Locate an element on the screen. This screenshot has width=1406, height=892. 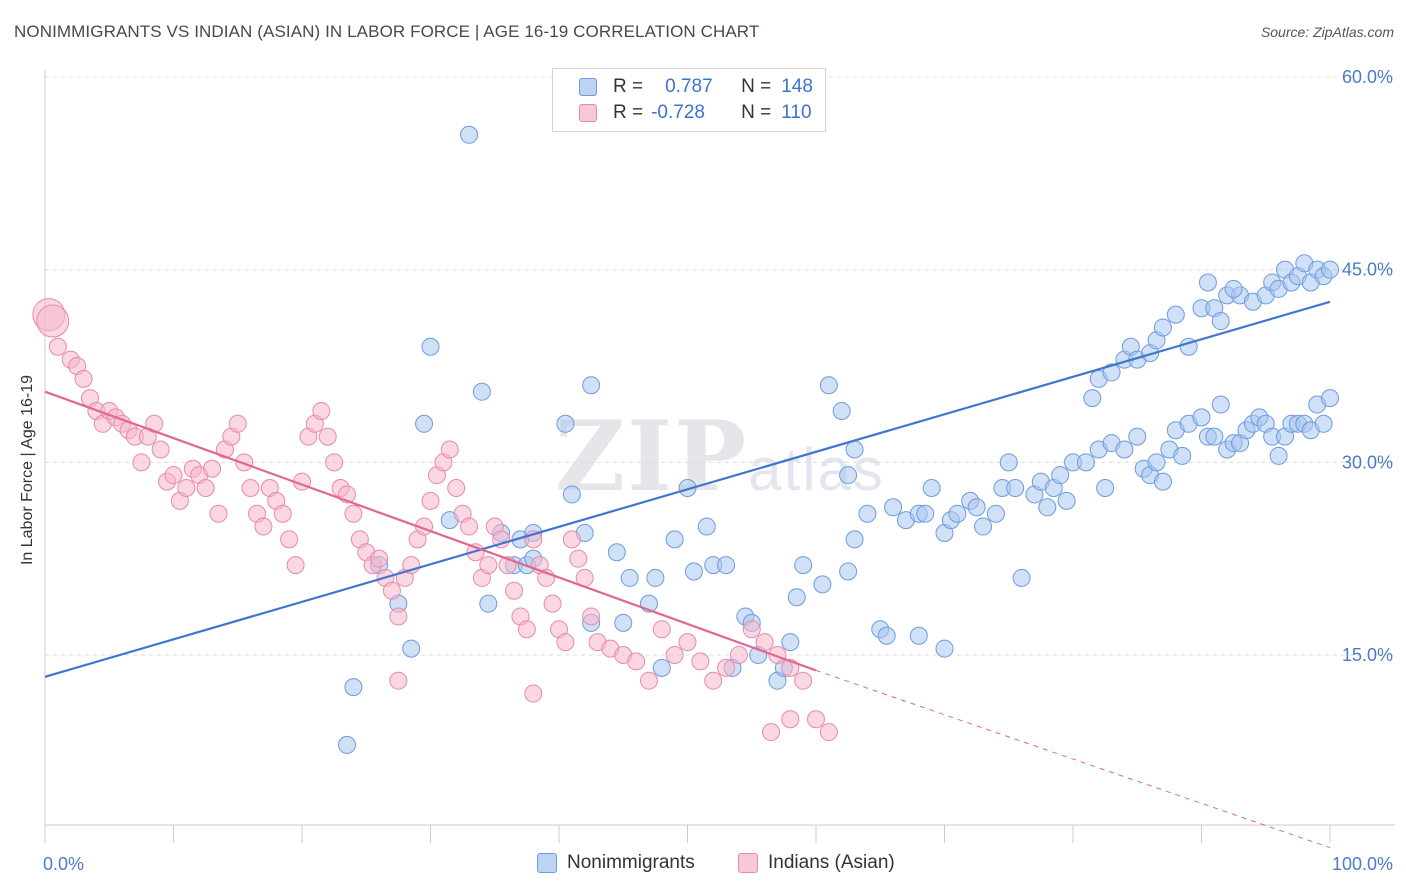
legend-n-value: 148 is located at coordinates (797, 86).